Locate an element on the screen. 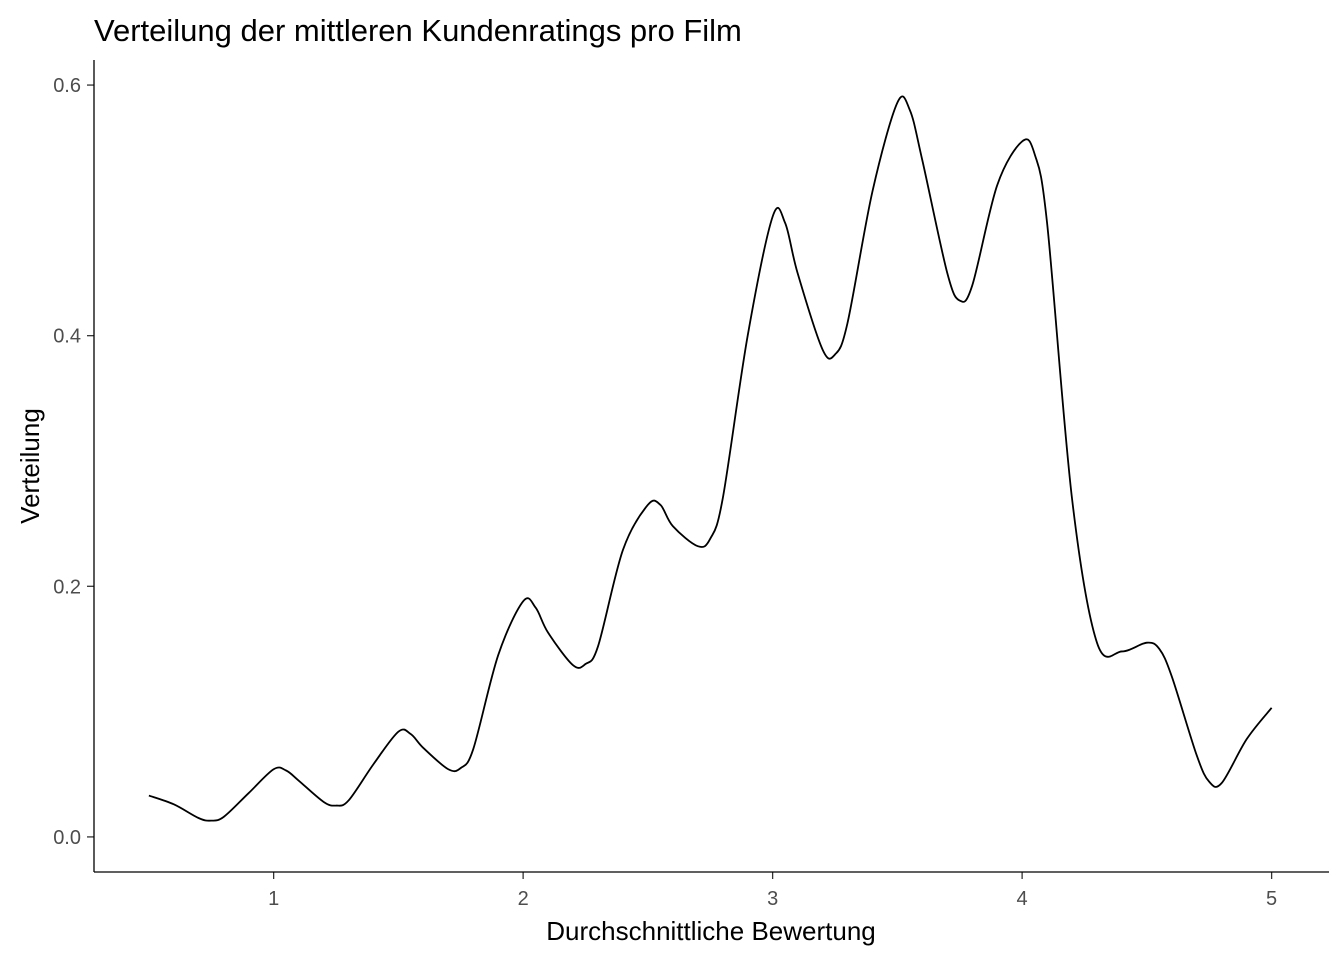 This screenshot has width=1344, height=960. x-tick-label: 5 is located at coordinates (1271, 899).